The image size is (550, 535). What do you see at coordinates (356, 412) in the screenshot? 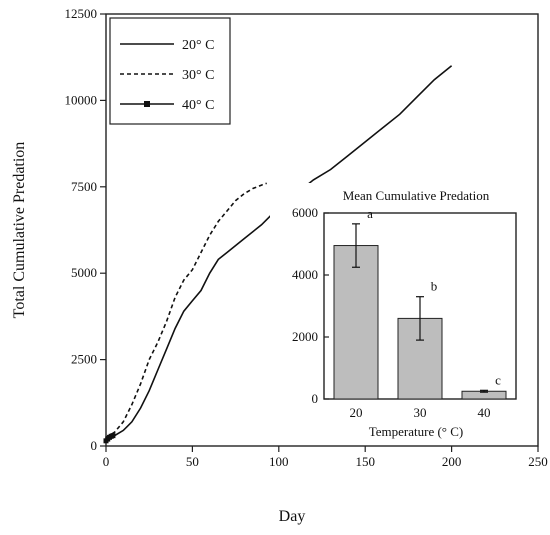
I see `inset-x-tick-label: 20` at bounding box center [356, 412].